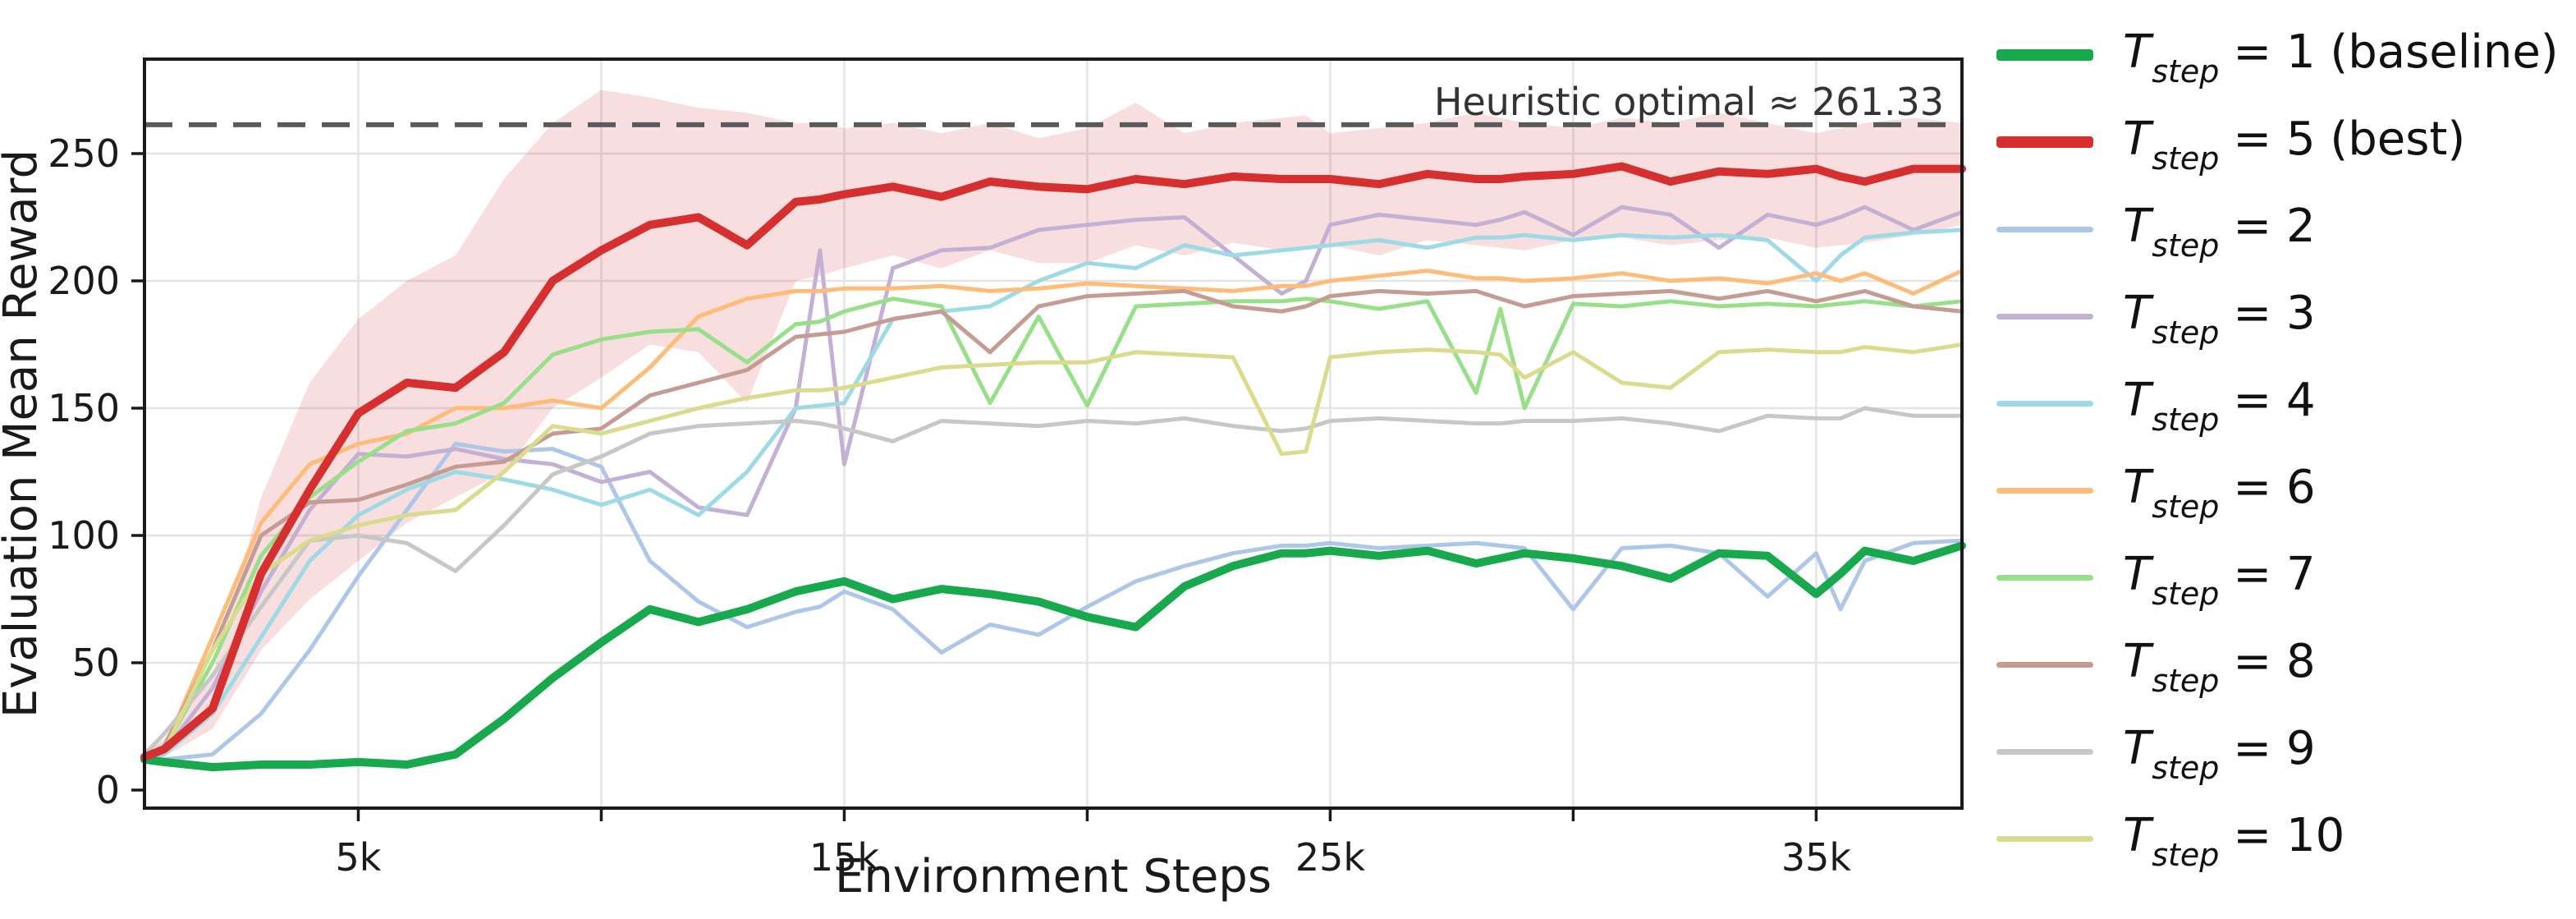 This screenshot has width=2576, height=919. I want to click on x-tick-label: 15k, so click(844, 857).